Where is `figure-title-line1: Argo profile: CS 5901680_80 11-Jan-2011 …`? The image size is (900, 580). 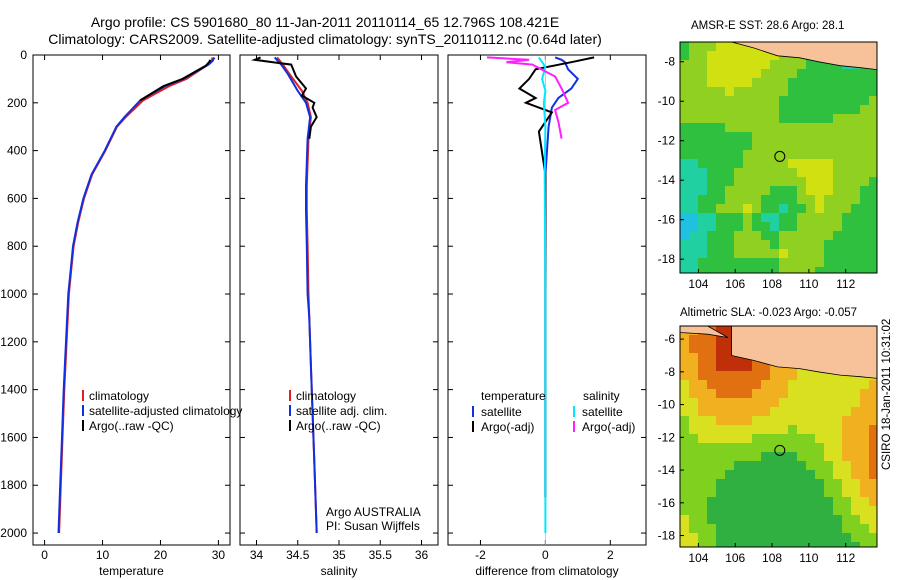
figure-title-line1: Argo profile: CS 5901680_80 11-Jan-2011 … is located at coordinates (325, 22).